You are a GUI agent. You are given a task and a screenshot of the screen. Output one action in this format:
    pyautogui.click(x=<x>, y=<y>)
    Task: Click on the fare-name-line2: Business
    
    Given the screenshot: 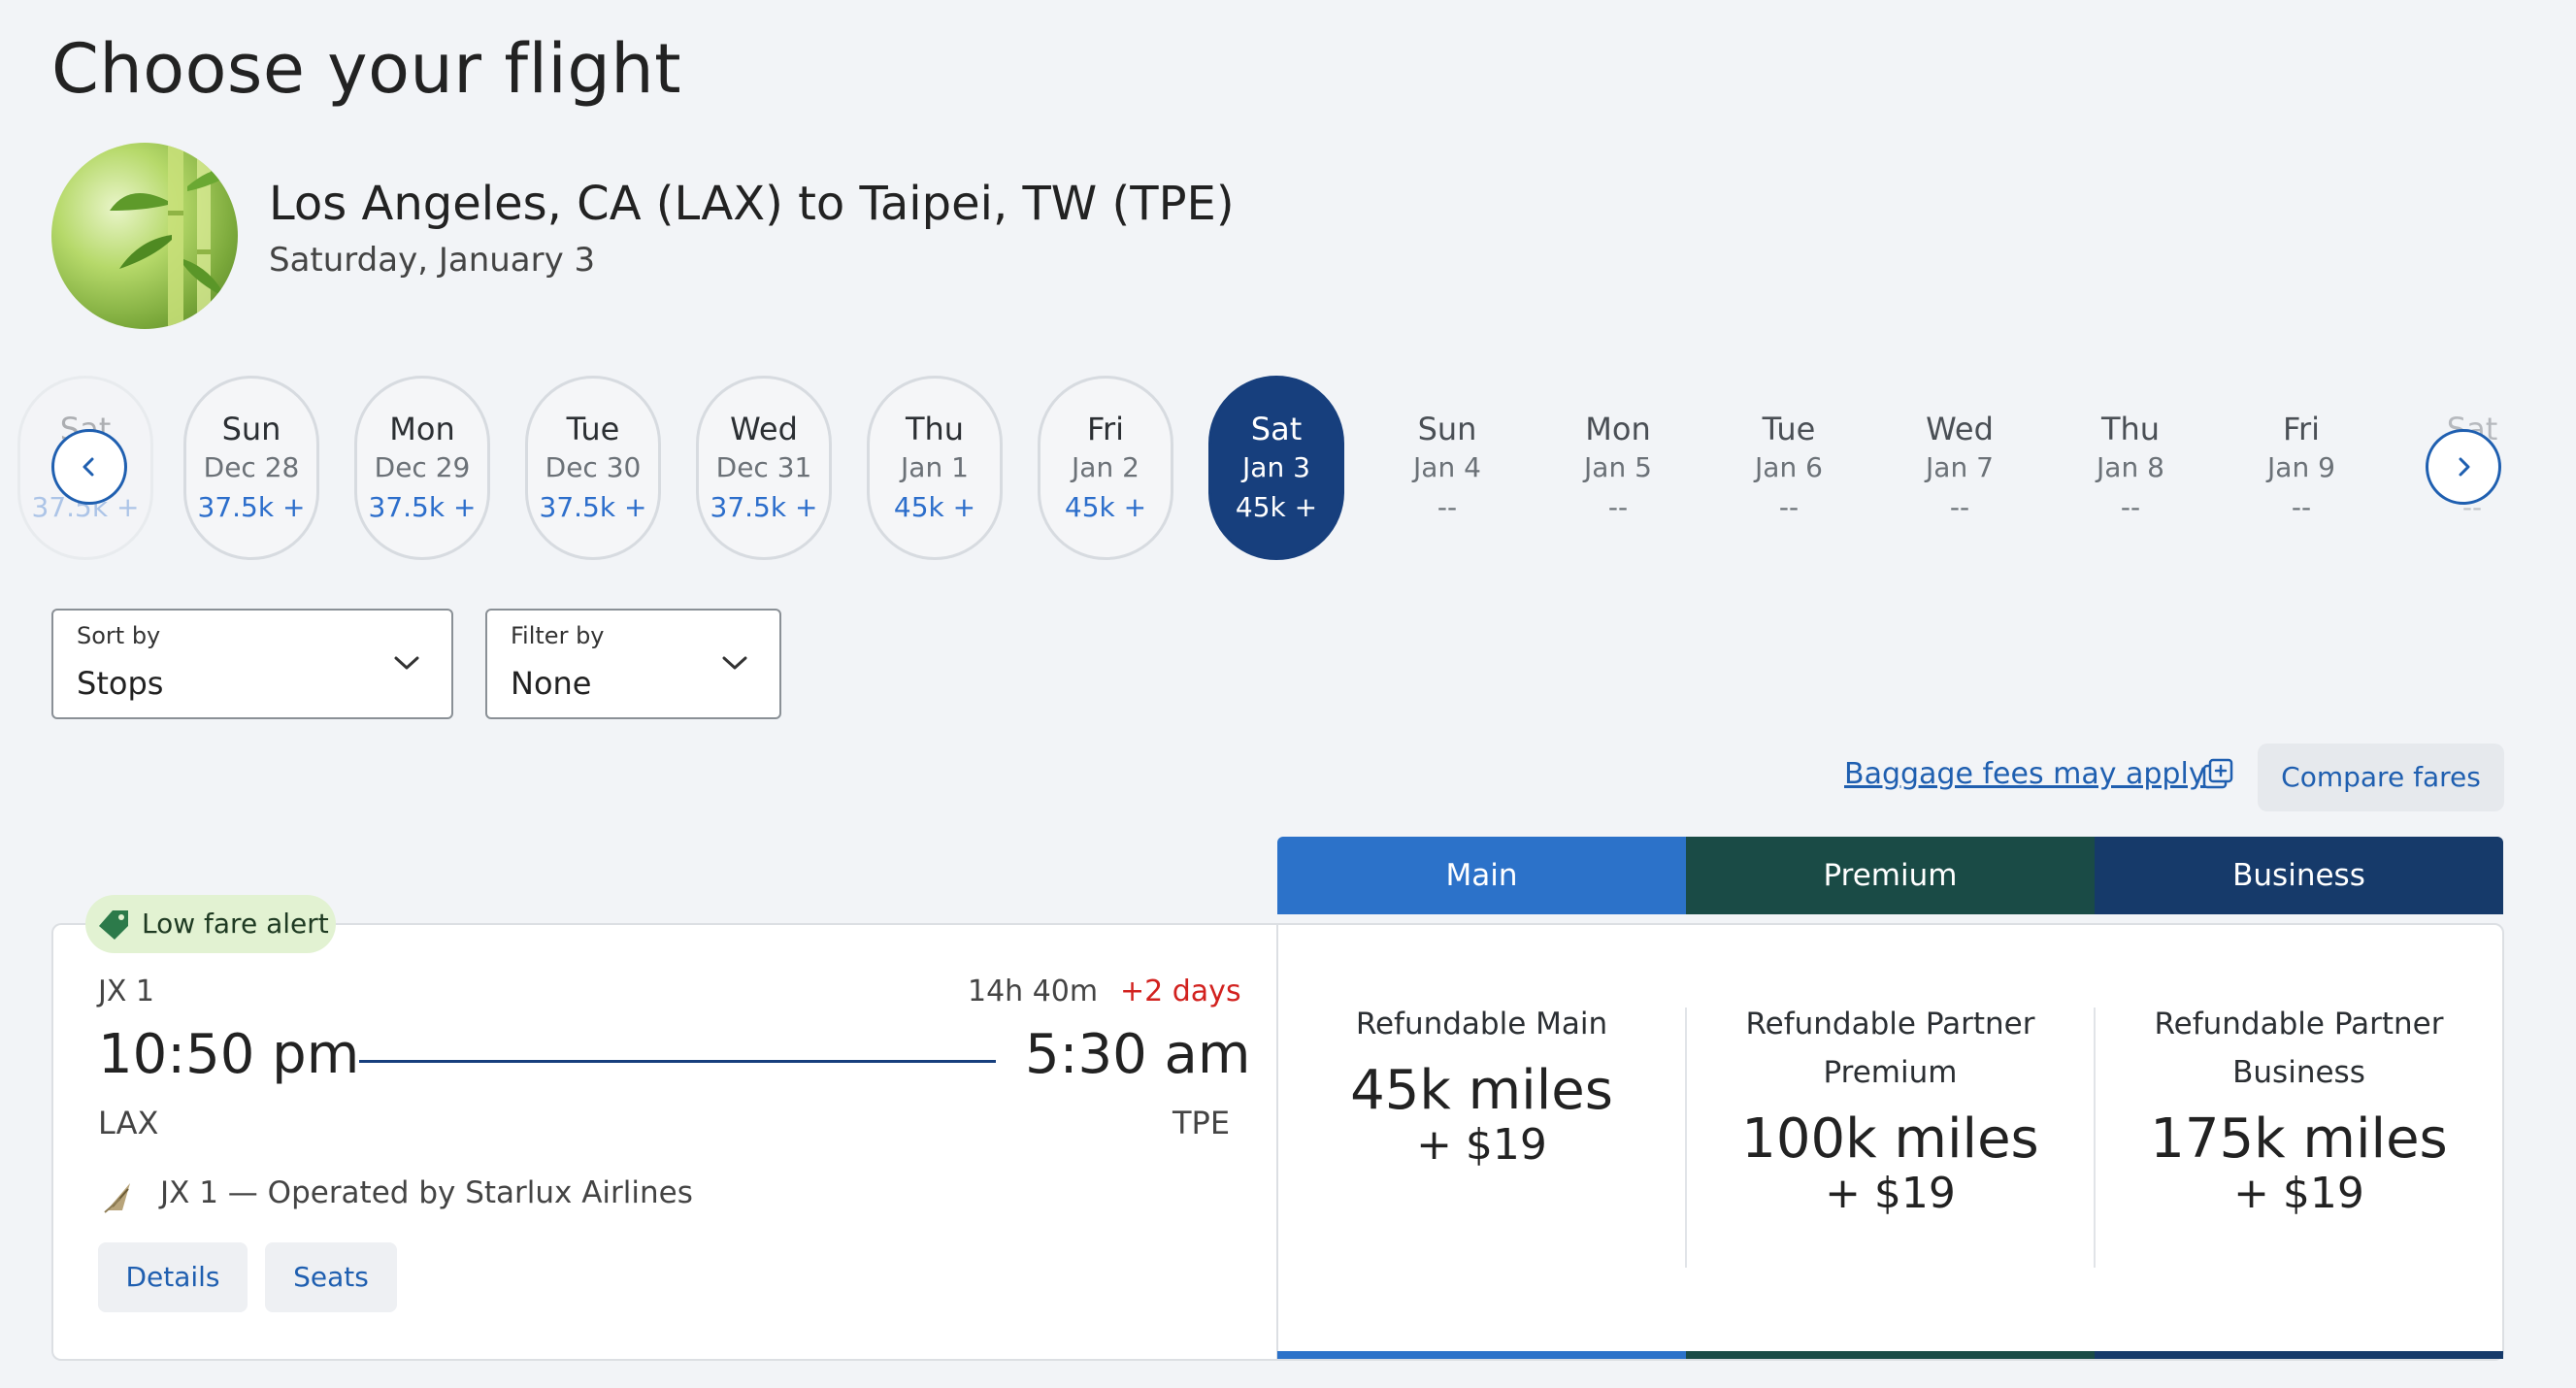 What is the action you would take?
    pyautogui.click(x=2298, y=1072)
    